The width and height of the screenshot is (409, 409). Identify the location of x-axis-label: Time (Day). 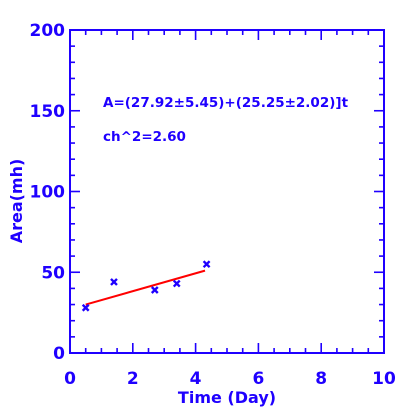
(227, 397).